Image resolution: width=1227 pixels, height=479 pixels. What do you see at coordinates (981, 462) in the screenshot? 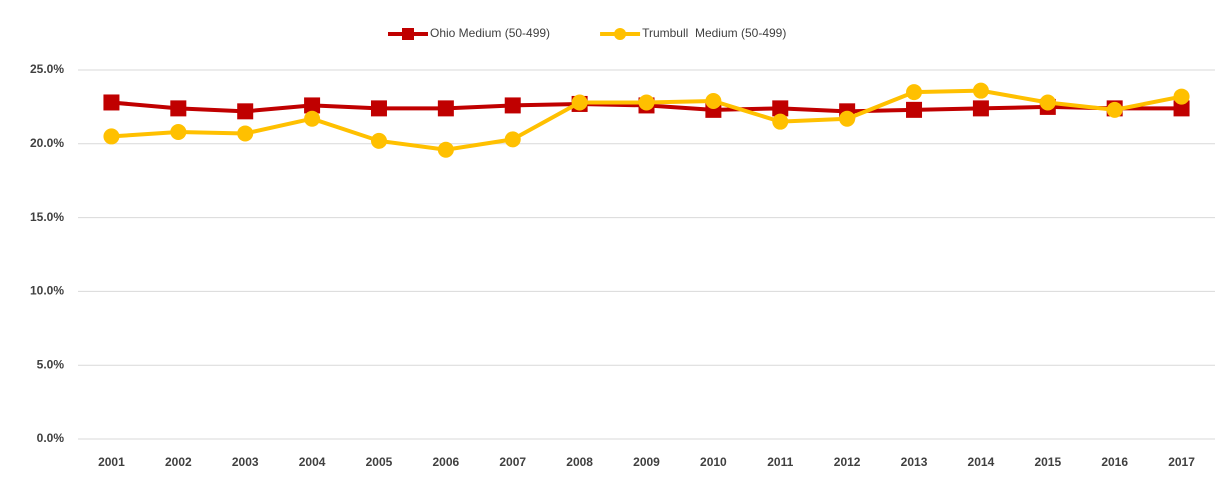
I see `x-tick-label: 2014` at bounding box center [981, 462].